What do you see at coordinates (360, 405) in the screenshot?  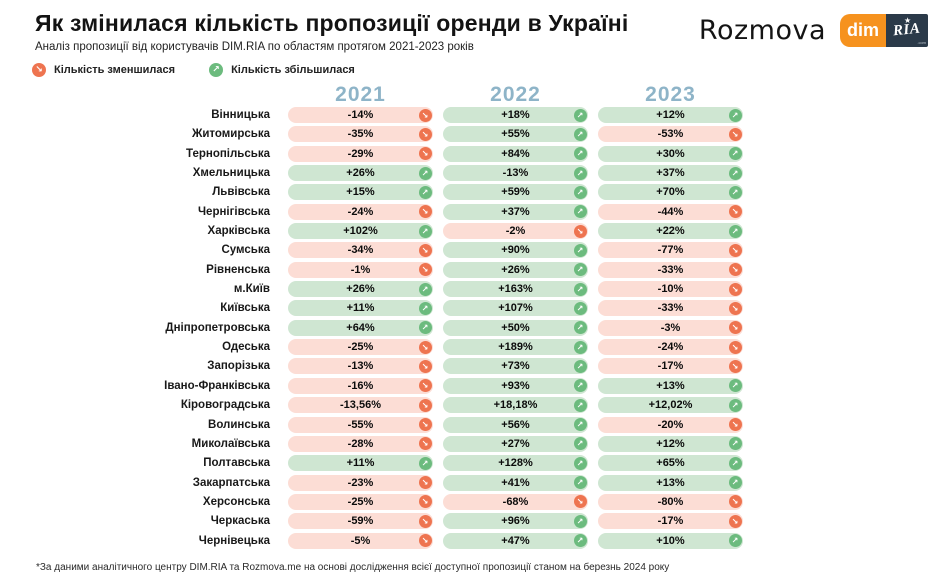 I see `value-pill: -13,56% ↘` at bounding box center [360, 405].